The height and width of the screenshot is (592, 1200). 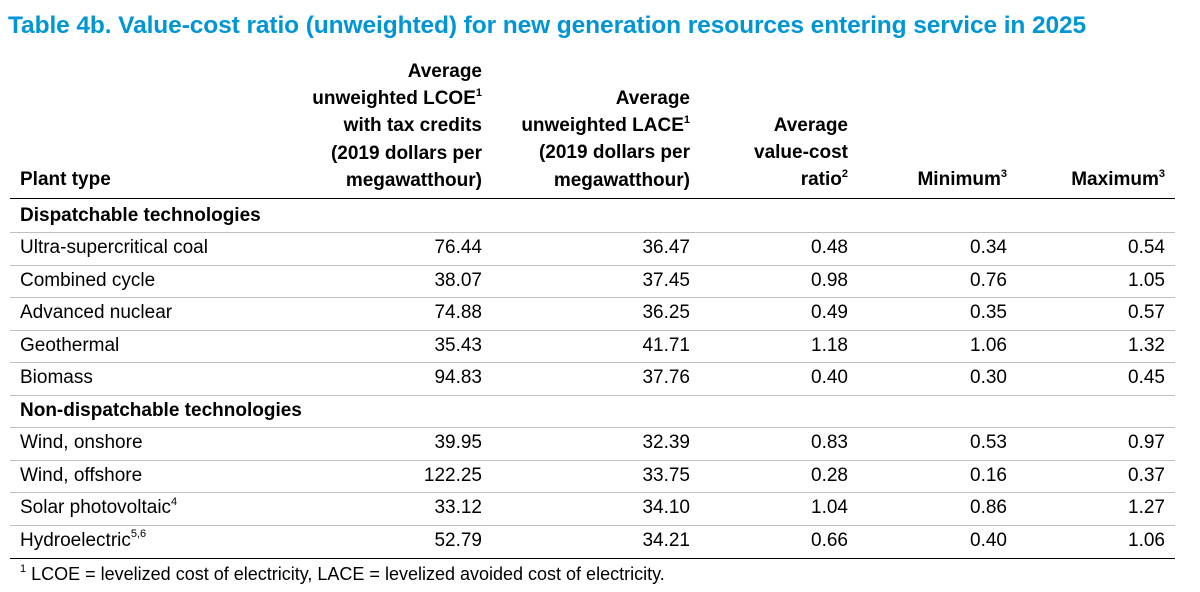 What do you see at coordinates (600, 476) in the screenshot?
I see `table-row: Wind, offshore 122.25 33.75 0.28 0.16 0.37` at bounding box center [600, 476].